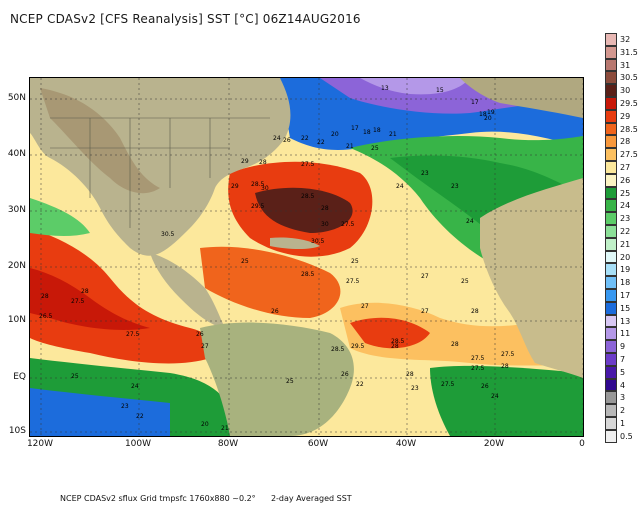 The image size is (640, 512). I want to click on colorbar-label-26: 5, so click(623, 372).